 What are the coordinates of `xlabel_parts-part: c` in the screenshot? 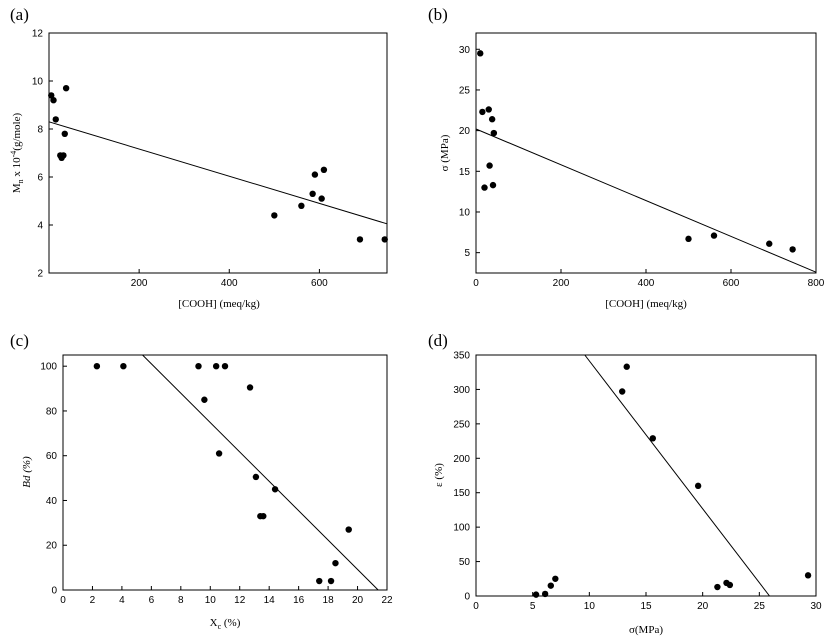 It's located at (220, 626).